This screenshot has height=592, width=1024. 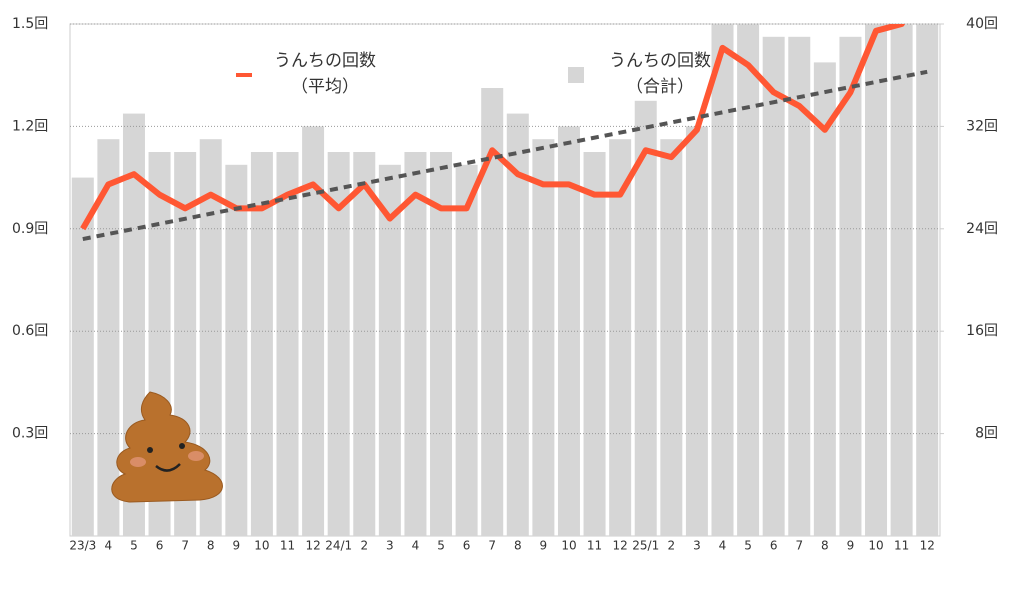 What do you see at coordinates (986, 434) in the screenshot?
I see `y2-tick-label: 8回` at bounding box center [986, 434].